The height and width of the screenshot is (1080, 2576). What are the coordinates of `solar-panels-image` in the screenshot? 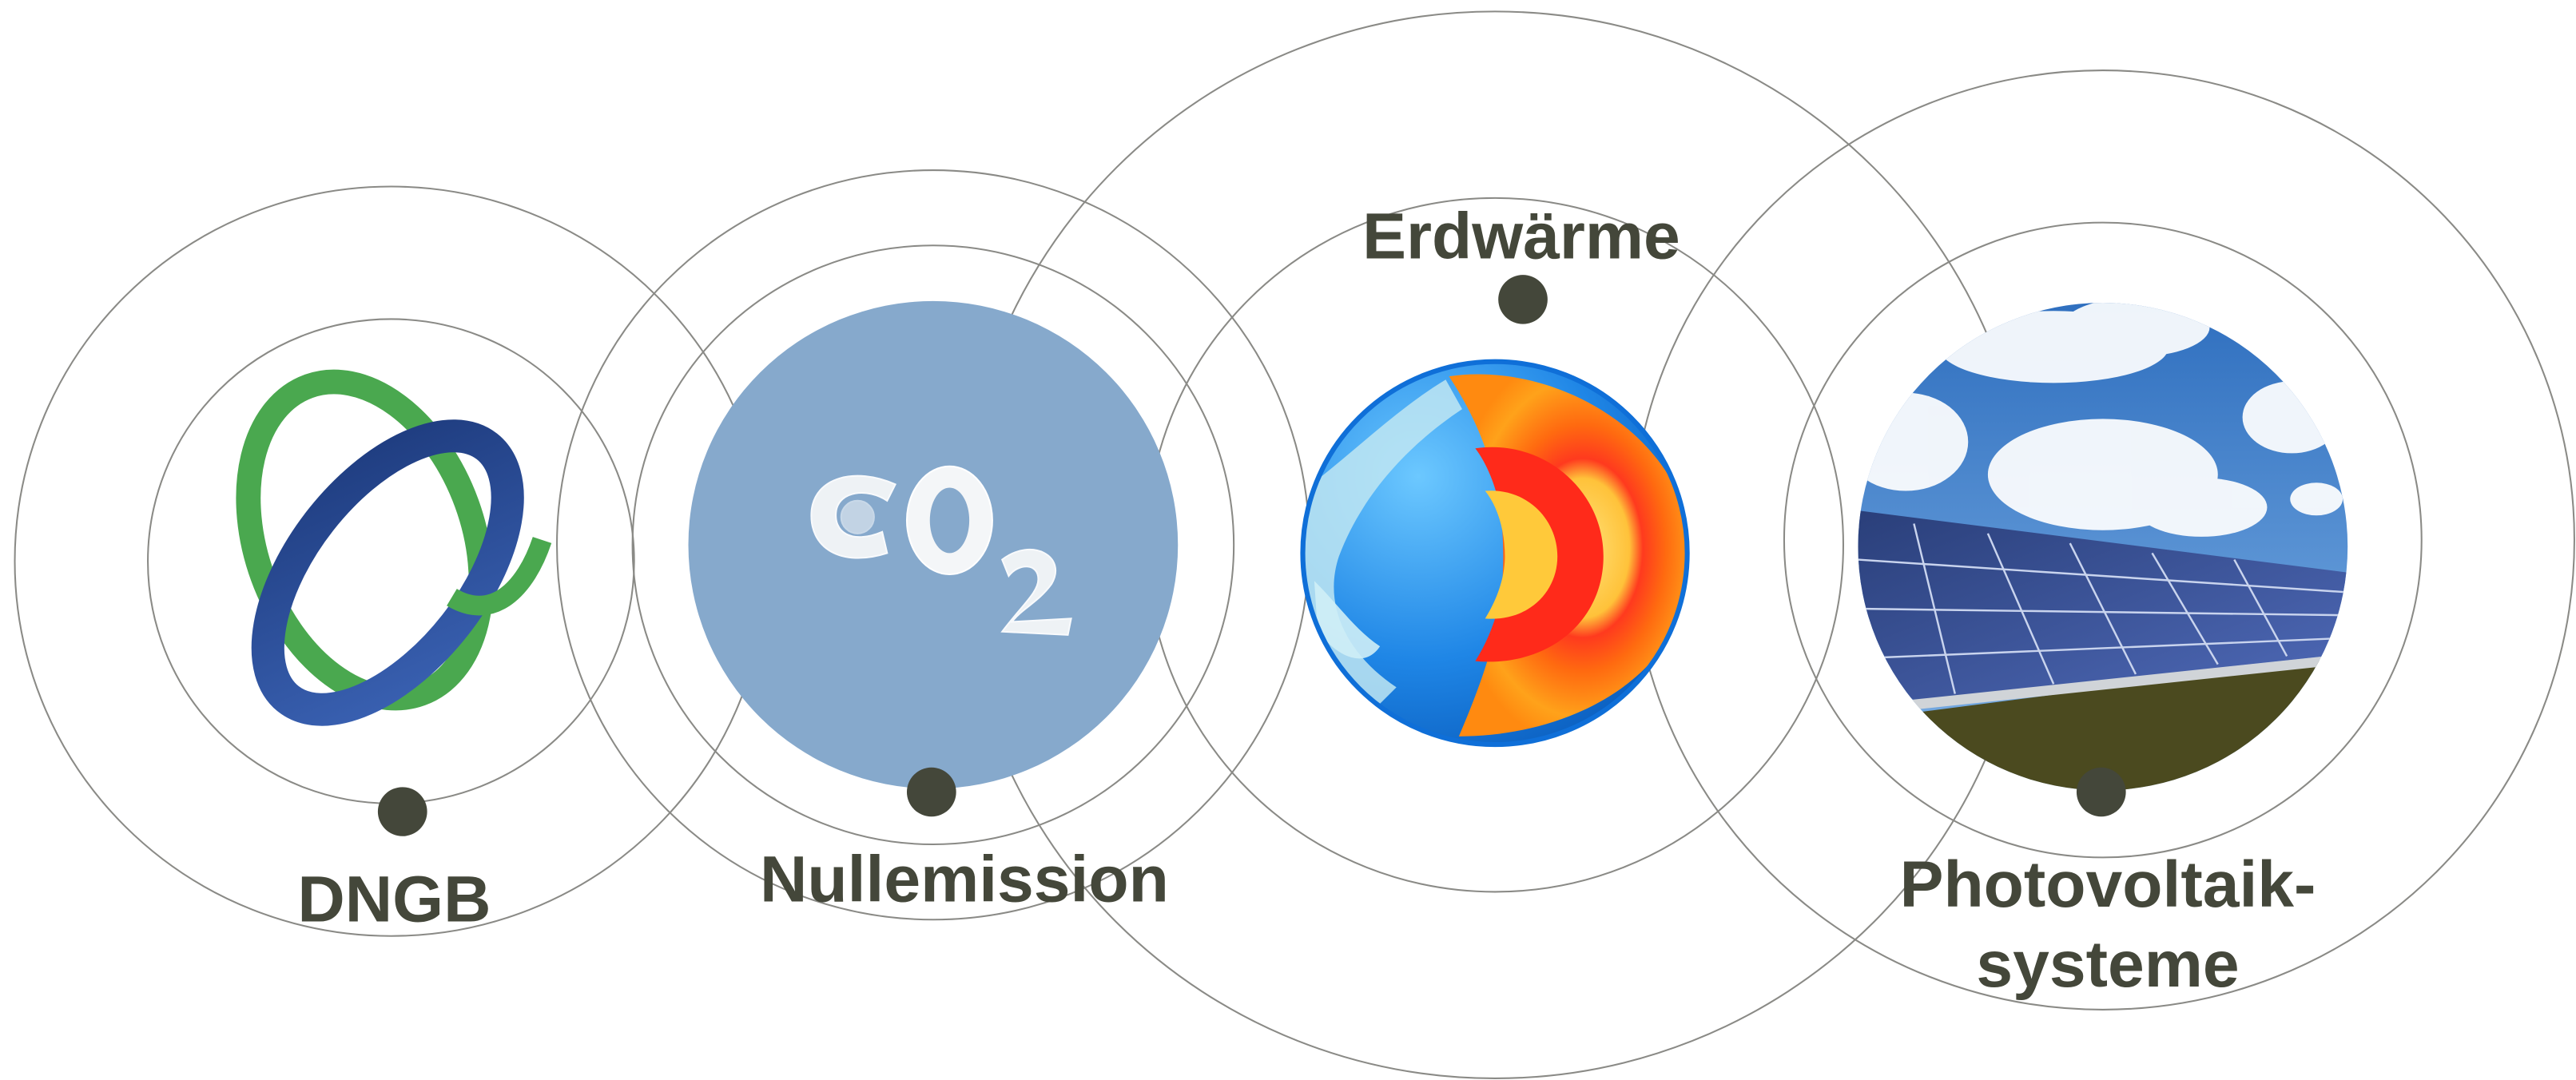 It's located at (2103, 546).